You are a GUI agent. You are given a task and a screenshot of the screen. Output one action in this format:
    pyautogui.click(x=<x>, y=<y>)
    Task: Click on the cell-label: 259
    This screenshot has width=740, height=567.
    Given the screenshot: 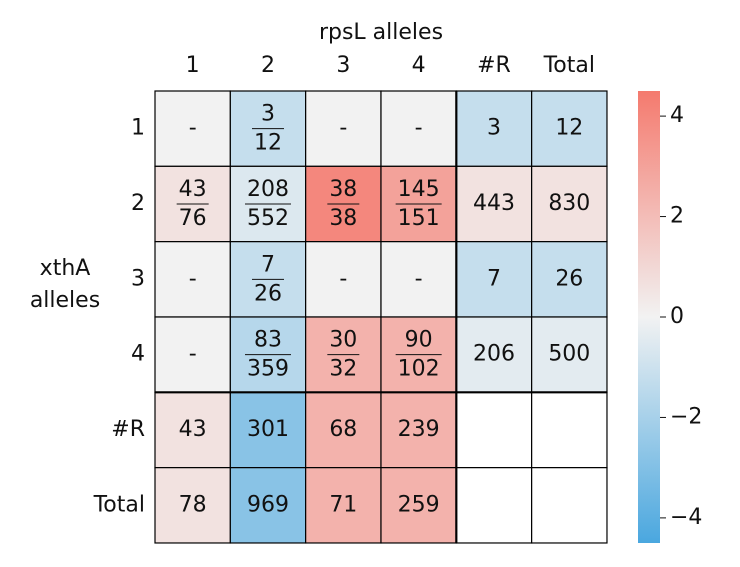 What is the action you would take?
    pyautogui.click(x=419, y=504)
    